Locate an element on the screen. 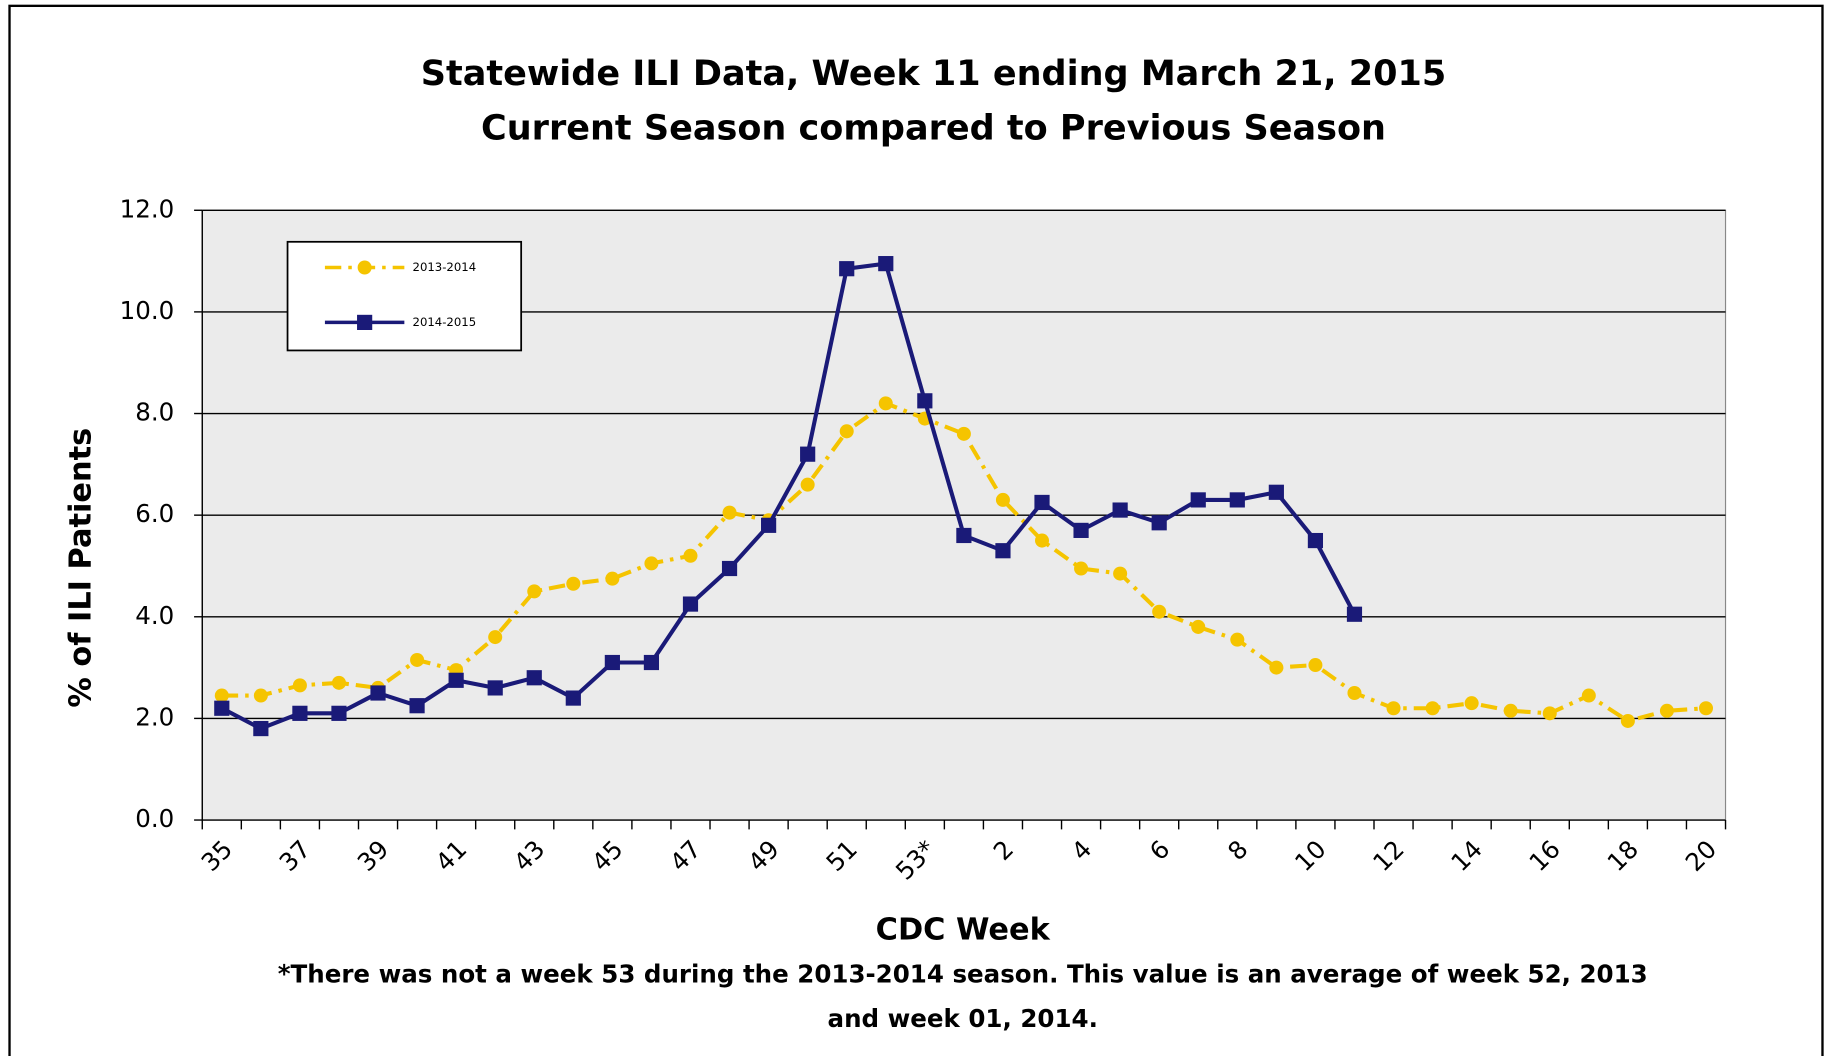 The image size is (1832, 1056). y-tick-label: 6.0 is located at coordinates (154, 513).